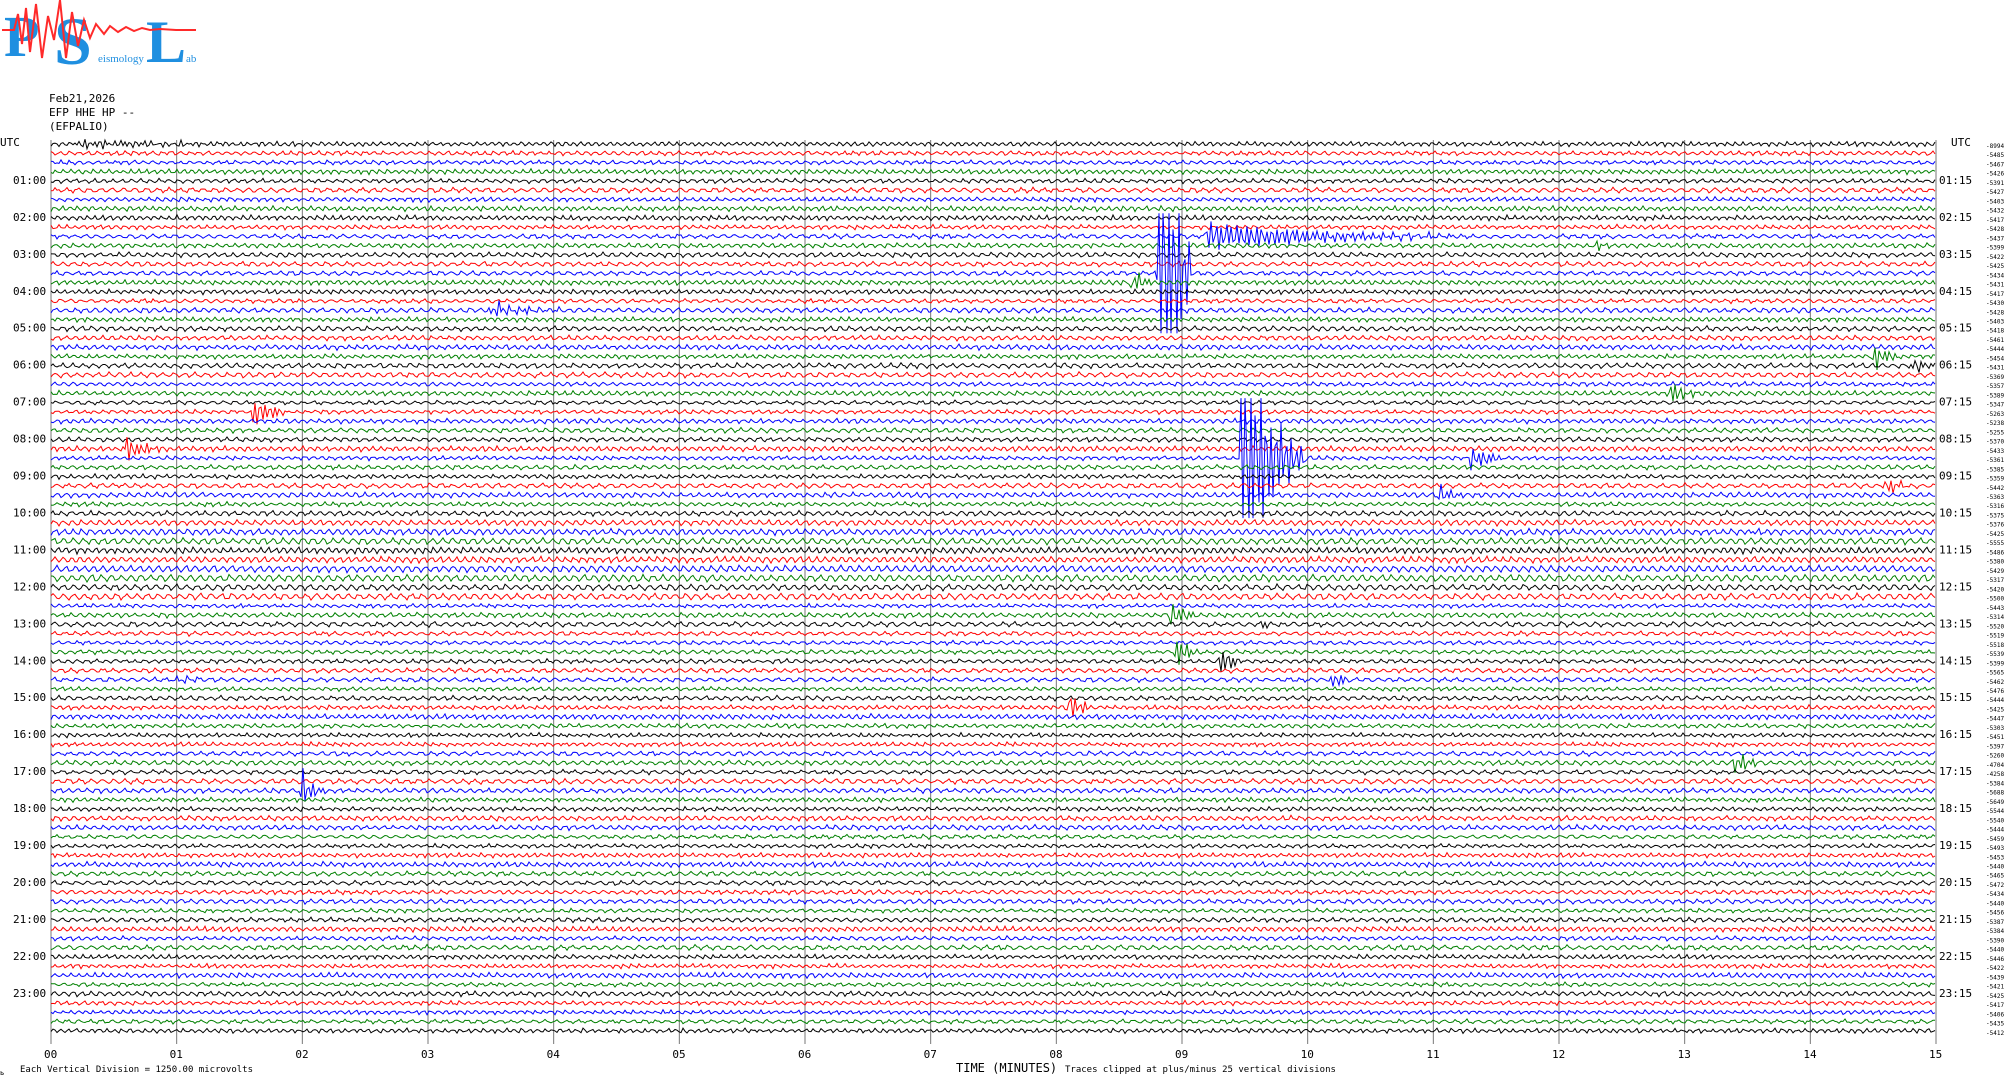  What do you see at coordinates (1995, 174) in the screenshot?
I see `trace-offset-label: -5426` at bounding box center [1995, 174].